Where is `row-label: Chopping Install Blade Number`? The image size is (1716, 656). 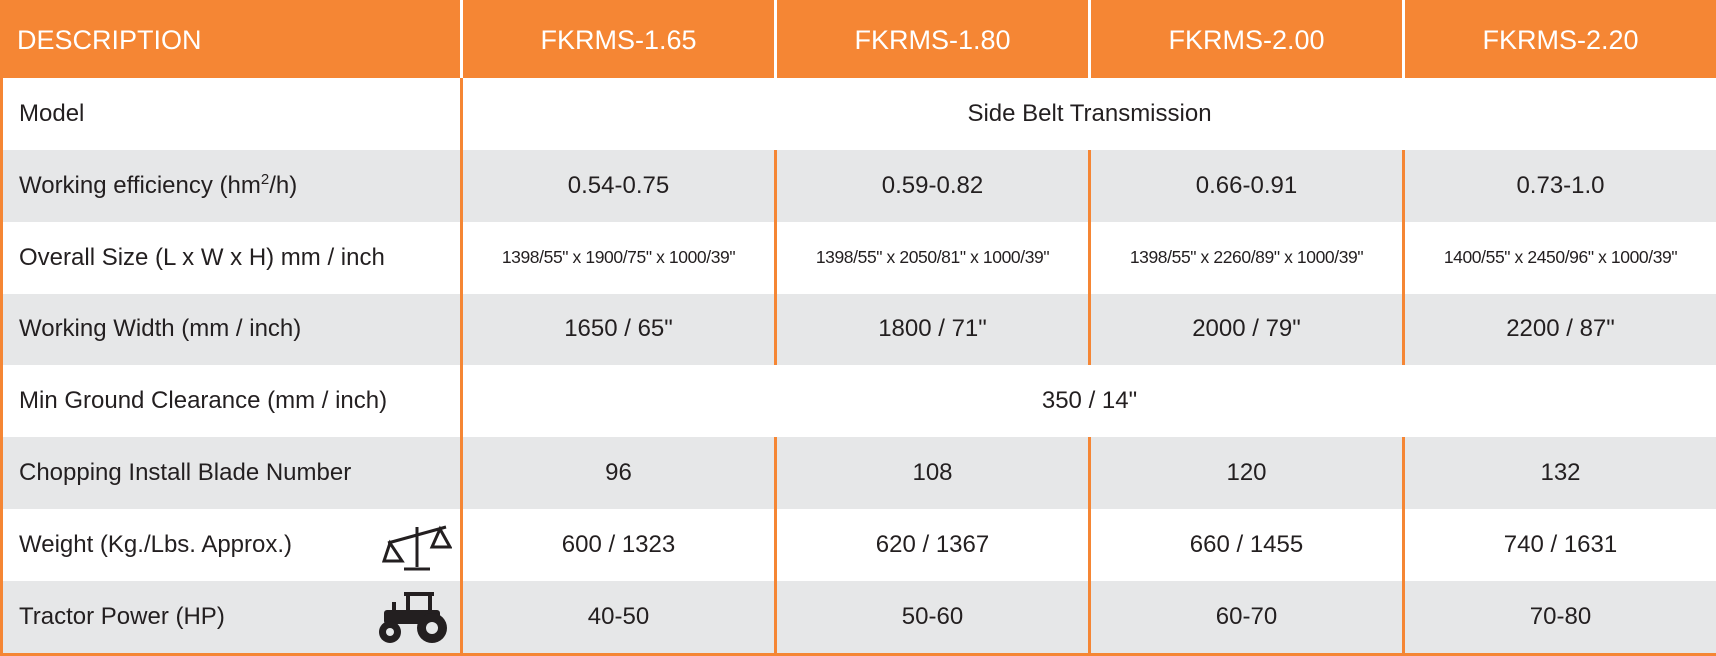 row-label: Chopping Install Blade Number is located at coordinates (231, 473).